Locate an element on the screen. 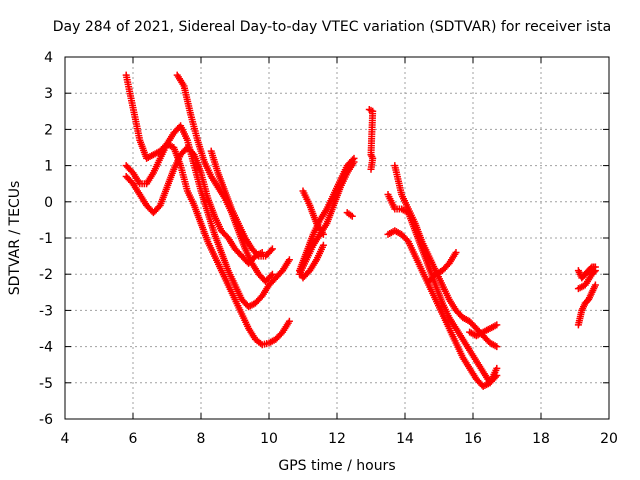 This screenshot has height=480, width=640. y-tick-label: 4 is located at coordinates (48, 58).